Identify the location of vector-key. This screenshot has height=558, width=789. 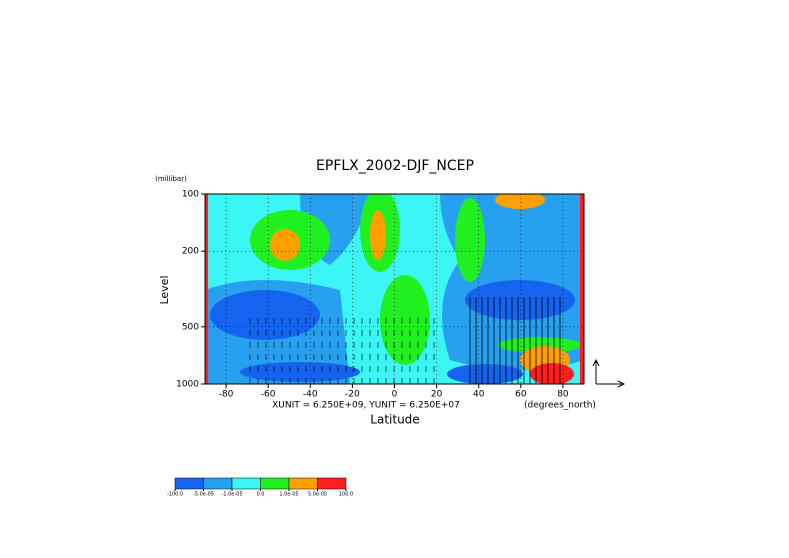
(609, 373).